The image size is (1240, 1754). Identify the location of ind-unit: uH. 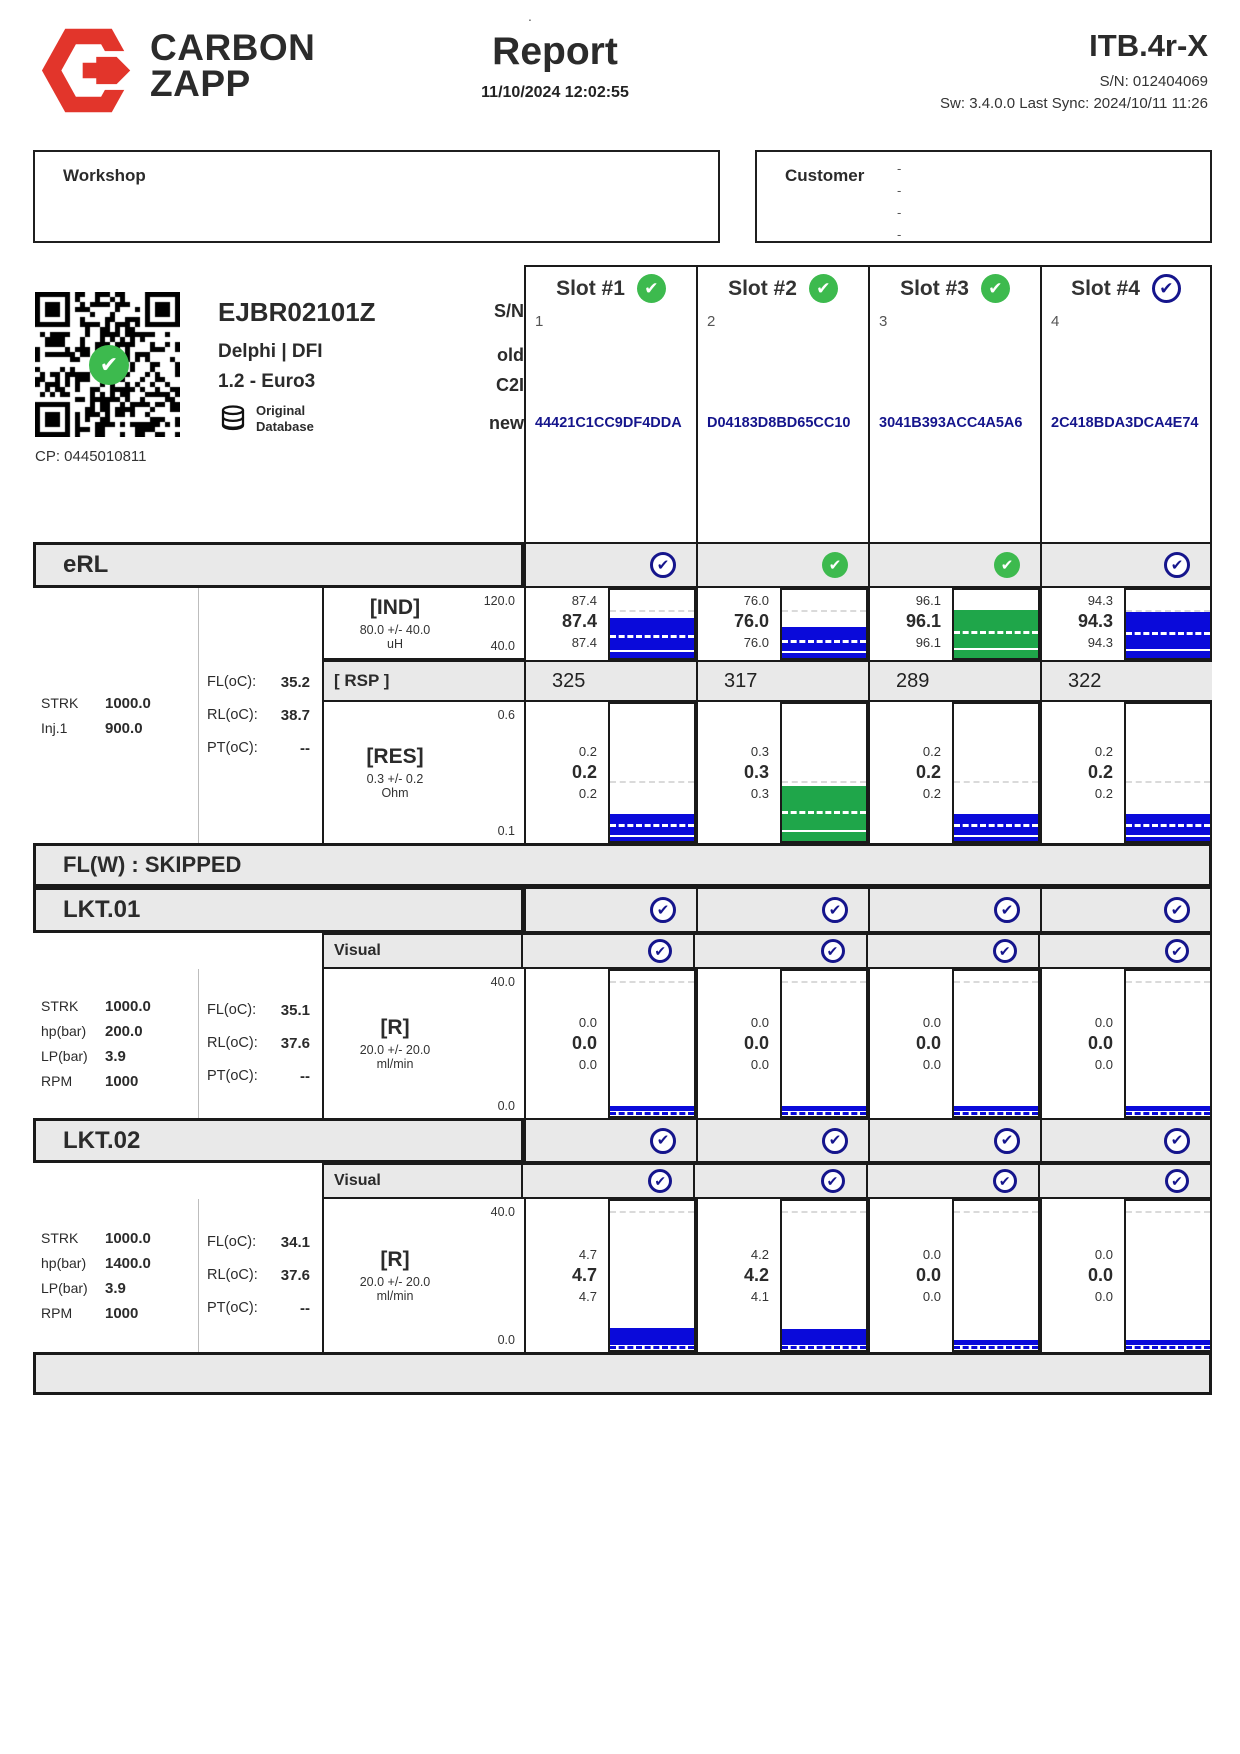
(395, 643).